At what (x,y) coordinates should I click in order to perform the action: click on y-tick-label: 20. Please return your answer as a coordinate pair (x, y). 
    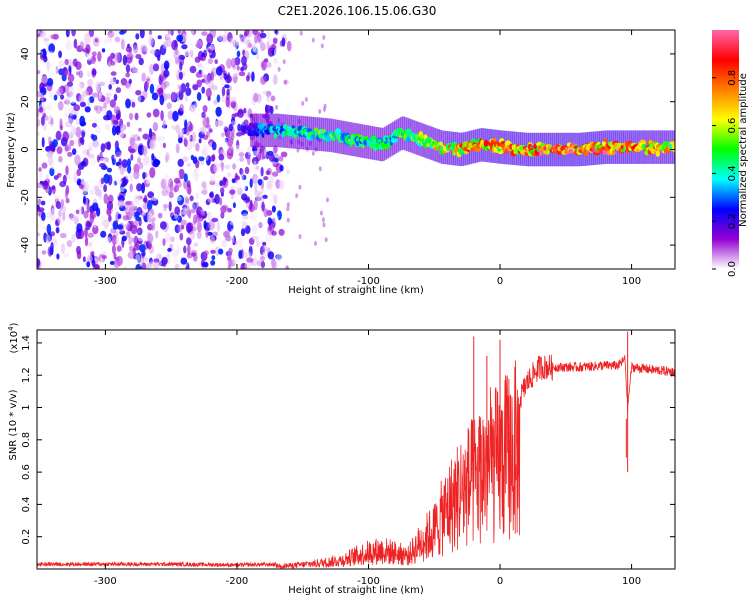
    Looking at the image, I should click on (25, 101).